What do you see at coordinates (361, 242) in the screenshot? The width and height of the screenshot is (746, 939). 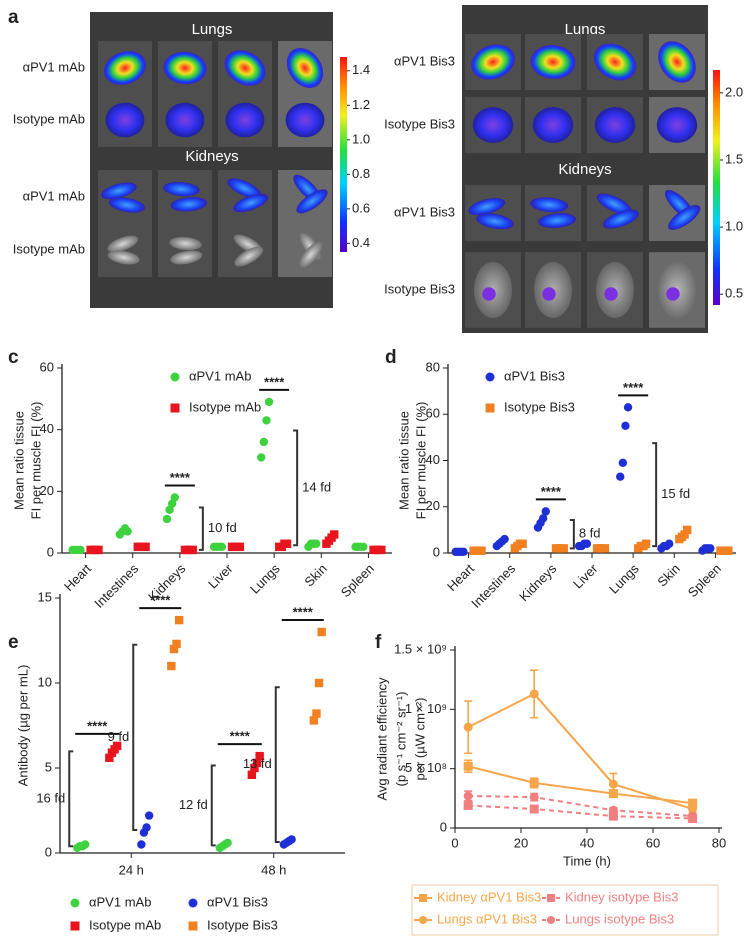 I see `colorbar-tick-label: 0.4` at bounding box center [361, 242].